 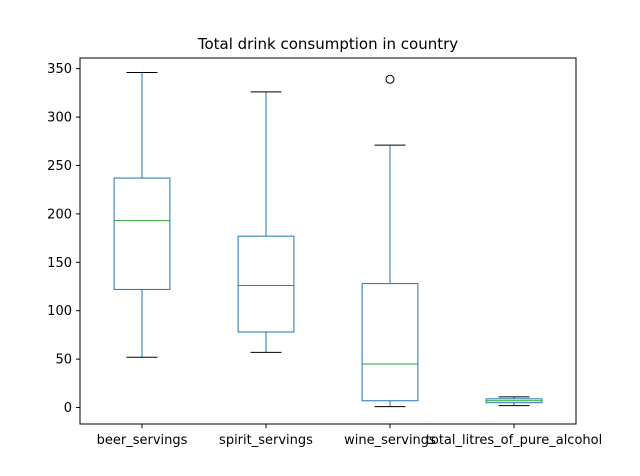 What do you see at coordinates (514, 440) in the screenshot?
I see `x-tick-label: total_litres_of_pure_alcohol` at bounding box center [514, 440].